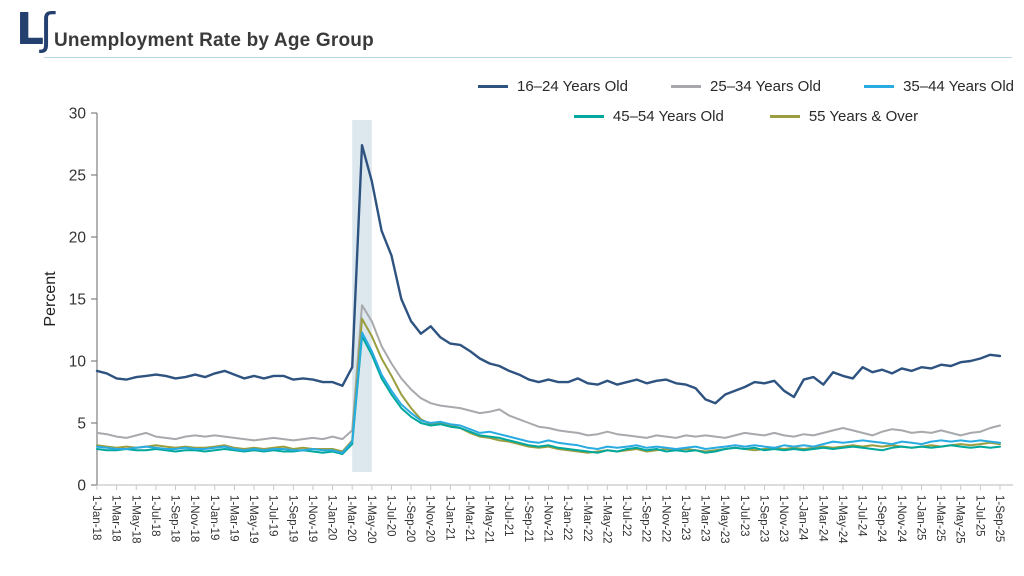  I want to click on x-tick-label: 1-Jan-21, so click(449, 517).